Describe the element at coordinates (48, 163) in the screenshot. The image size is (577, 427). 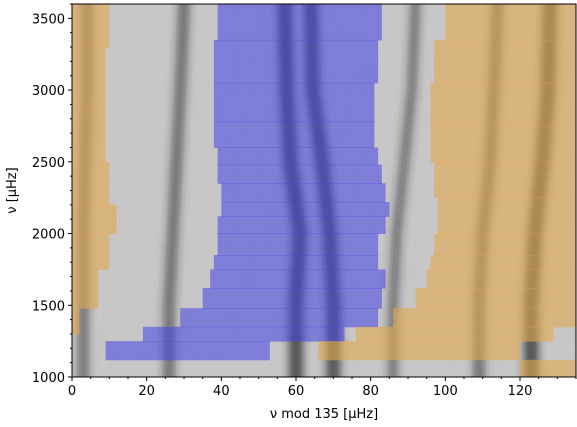
I see `y-tick-label: 2500` at that location.